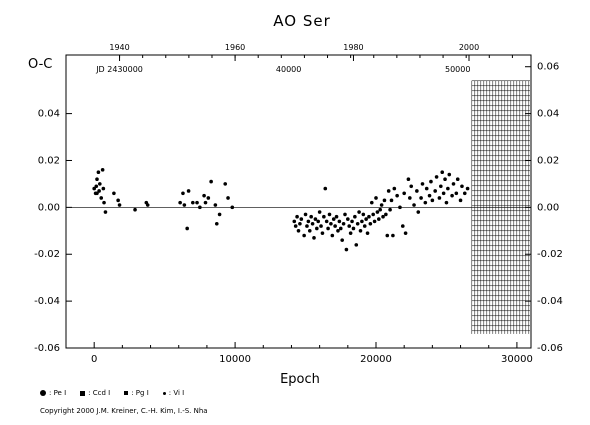 This screenshot has height=425, width=590. Describe the element at coordinates (376, 359) in the screenshot. I see `x-tick-label: 20000` at that location.